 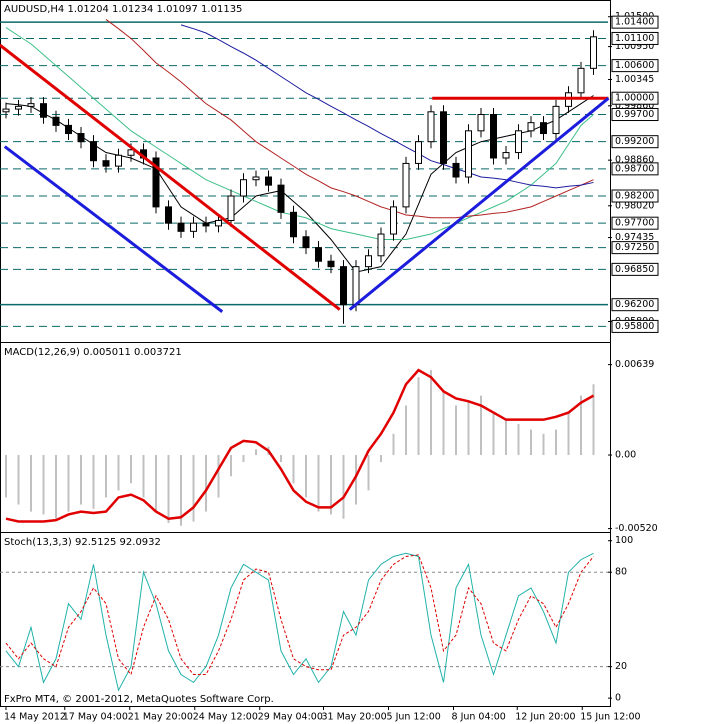 What do you see at coordinates (160, 717) in the screenshot?
I see `x-tick-label: 21 May 20:00` at bounding box center [160, 717].